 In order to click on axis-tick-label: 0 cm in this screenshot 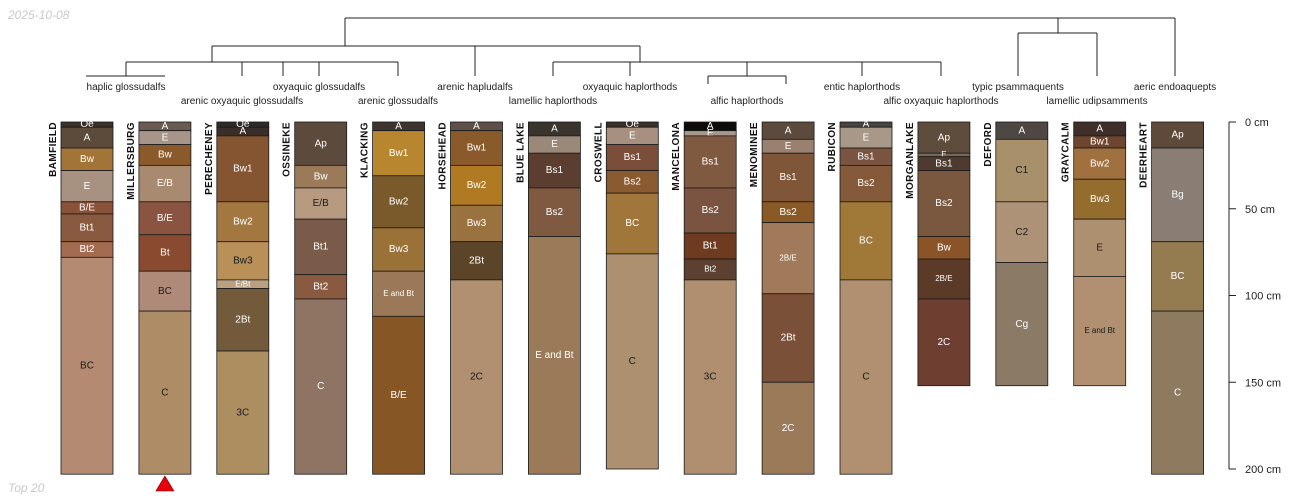, I will do `click(1257, 123)`.